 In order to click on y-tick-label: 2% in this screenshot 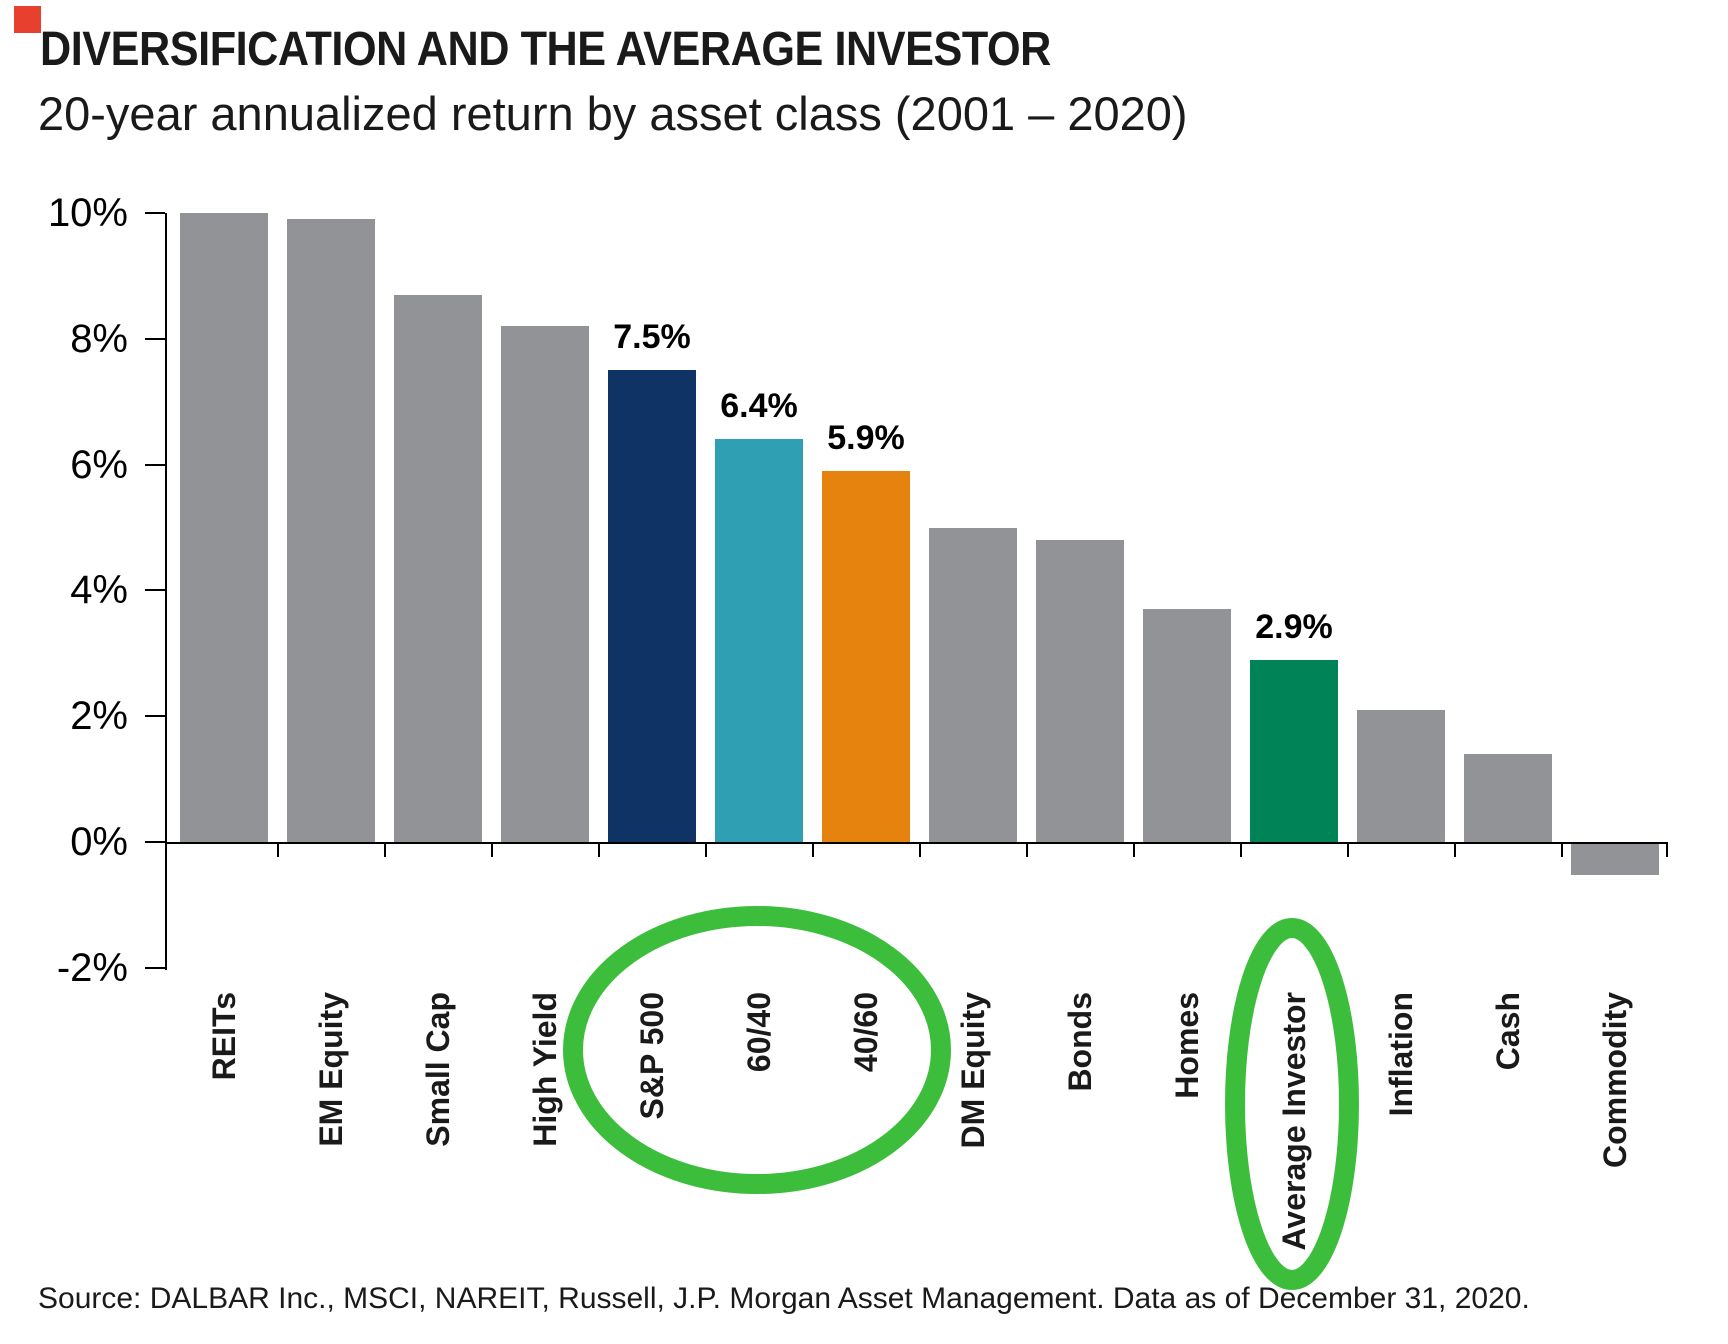, I will do `click(99, 716)`.